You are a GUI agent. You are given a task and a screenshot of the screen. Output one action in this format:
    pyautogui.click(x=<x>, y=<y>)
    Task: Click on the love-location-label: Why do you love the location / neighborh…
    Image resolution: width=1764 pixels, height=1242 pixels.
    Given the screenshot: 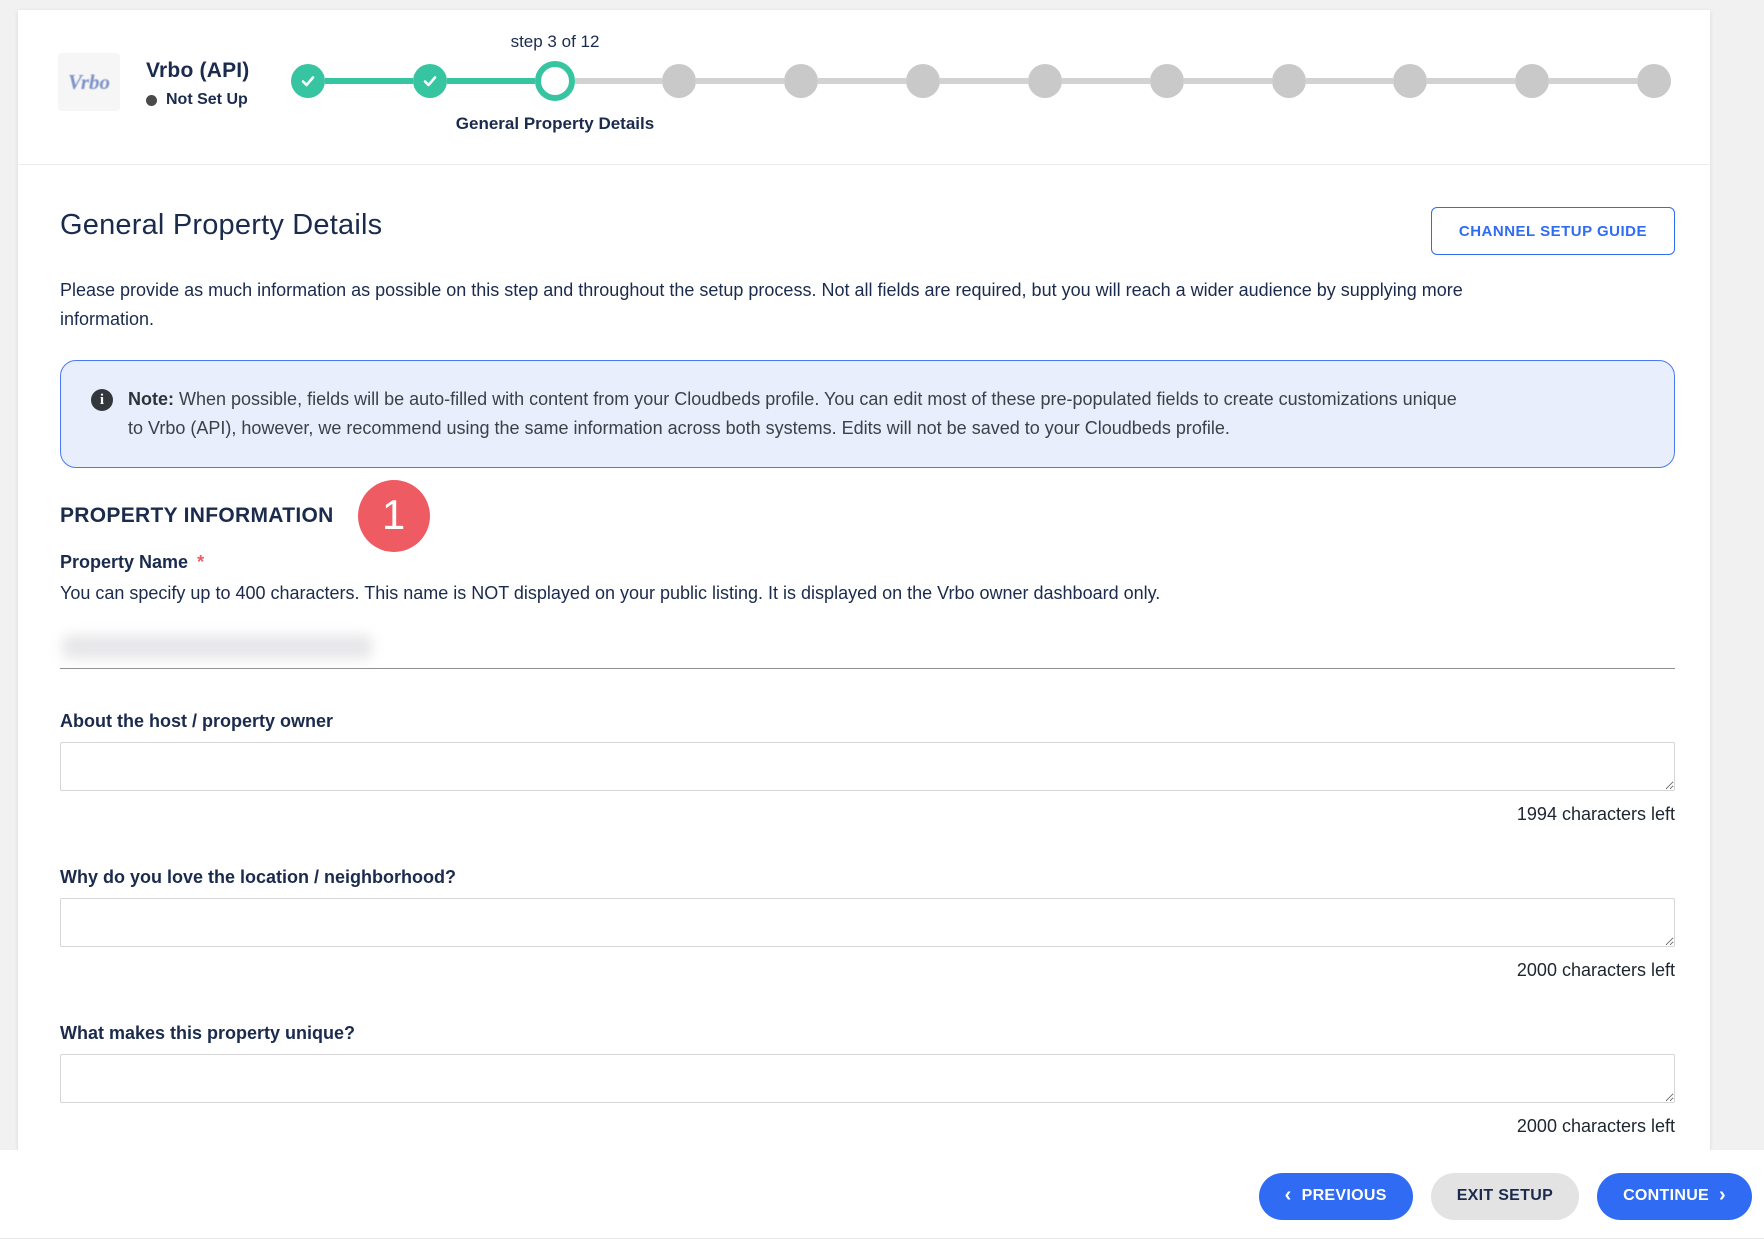 What is the action you would take?
    pyautogui.click(x=258, y=877)
    